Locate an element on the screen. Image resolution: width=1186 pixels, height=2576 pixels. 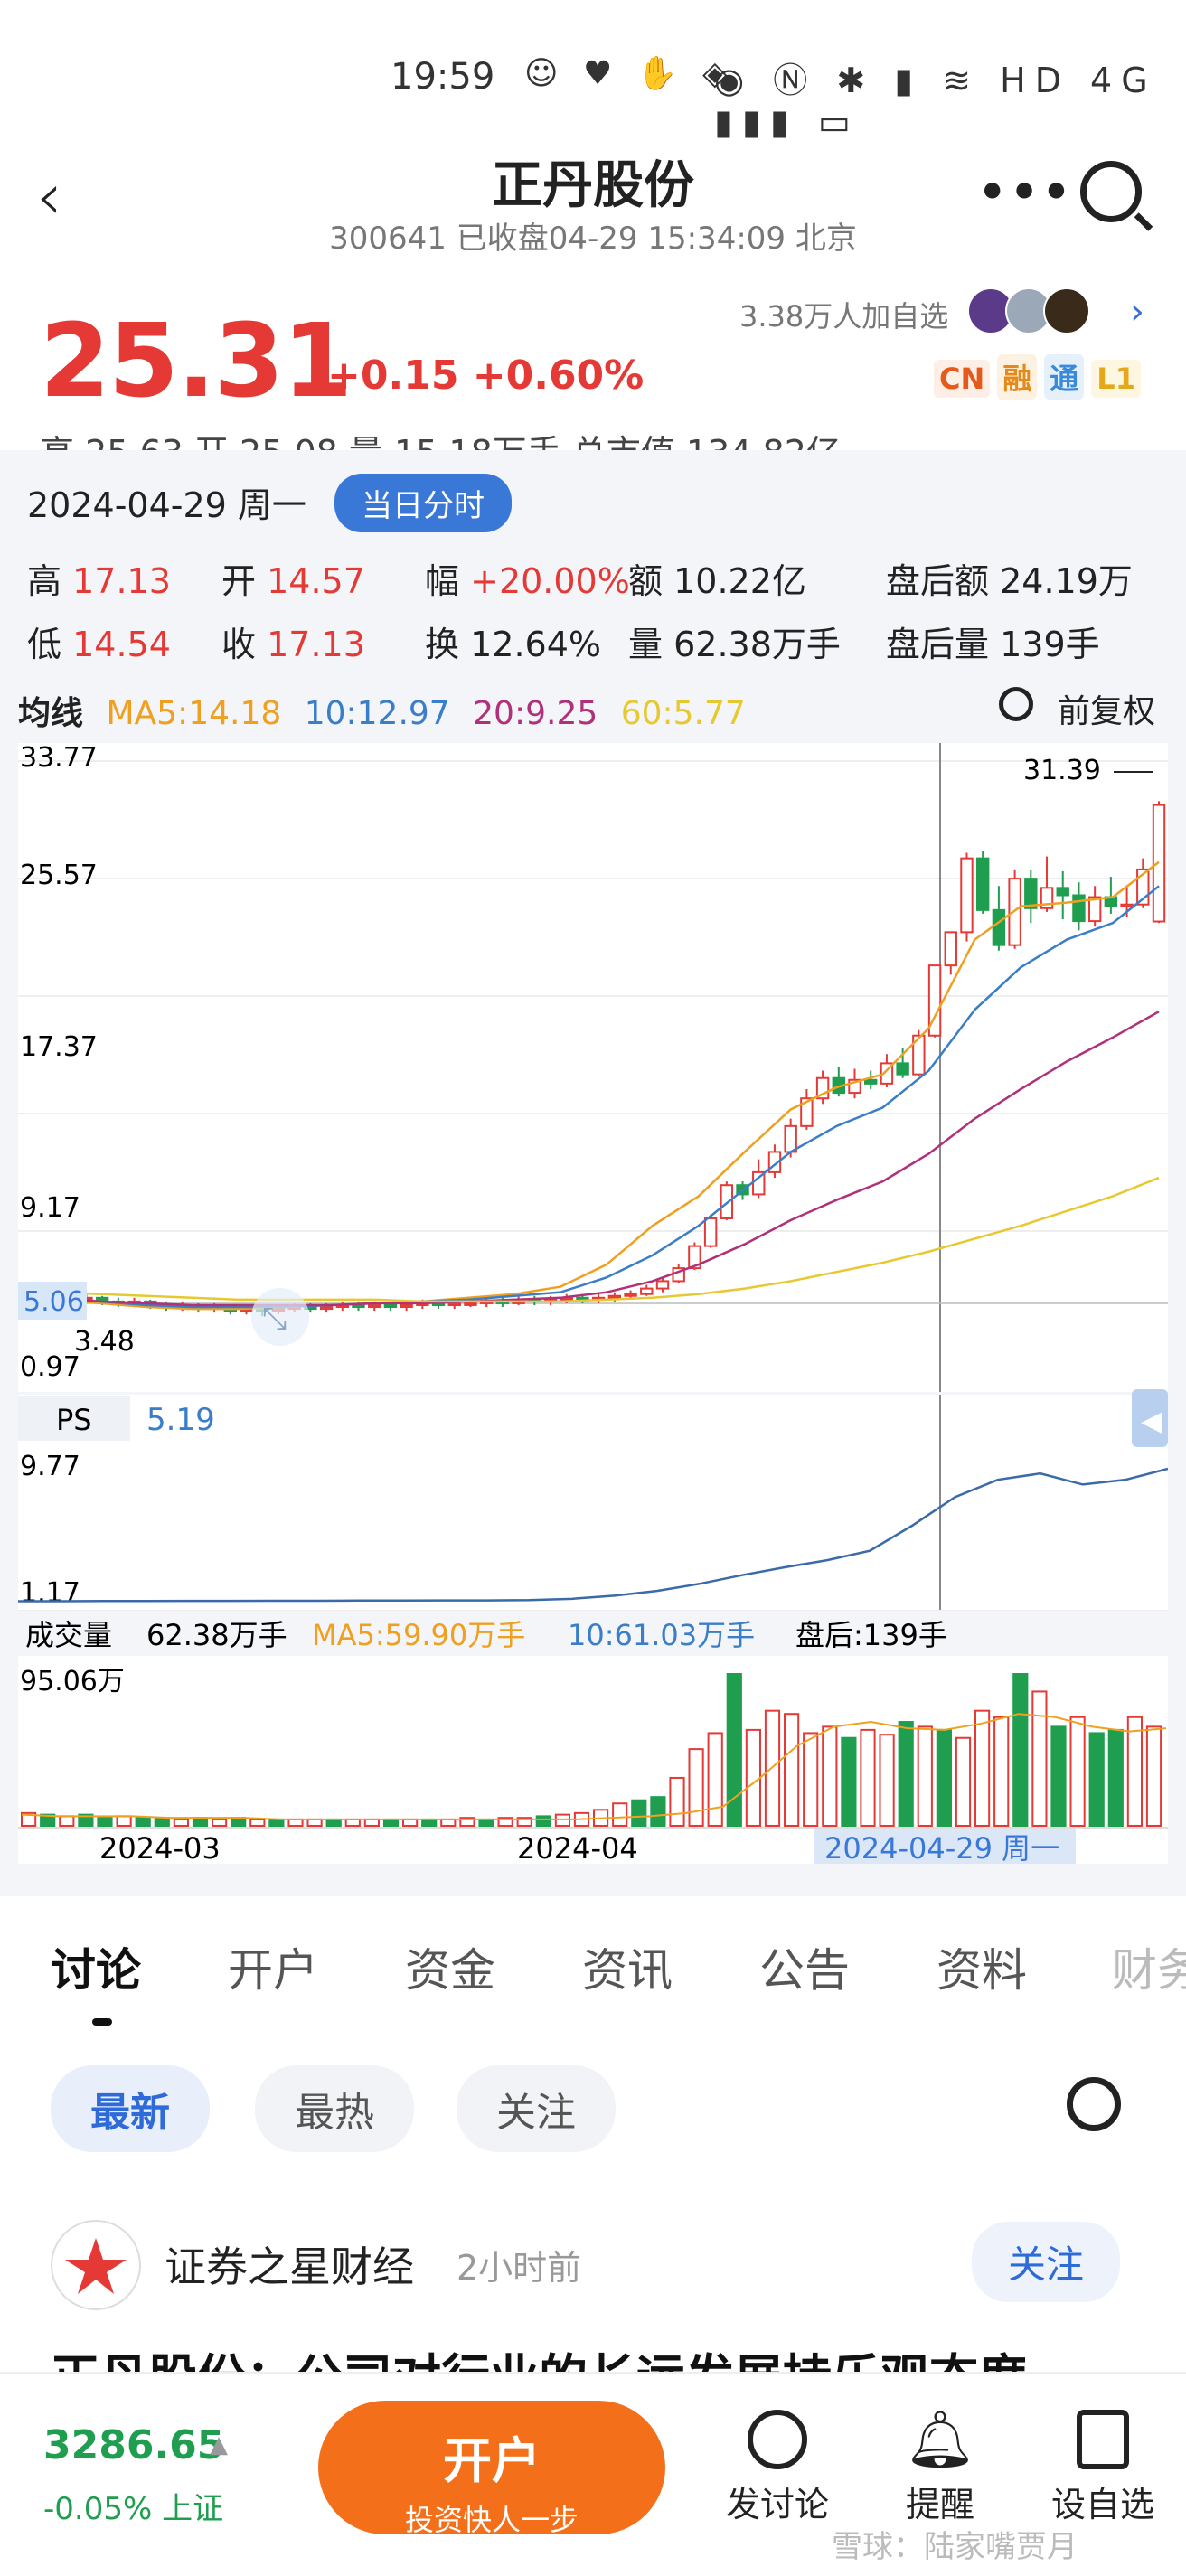
tab-announcements: 公告 is located at coordinates (804, 1971).